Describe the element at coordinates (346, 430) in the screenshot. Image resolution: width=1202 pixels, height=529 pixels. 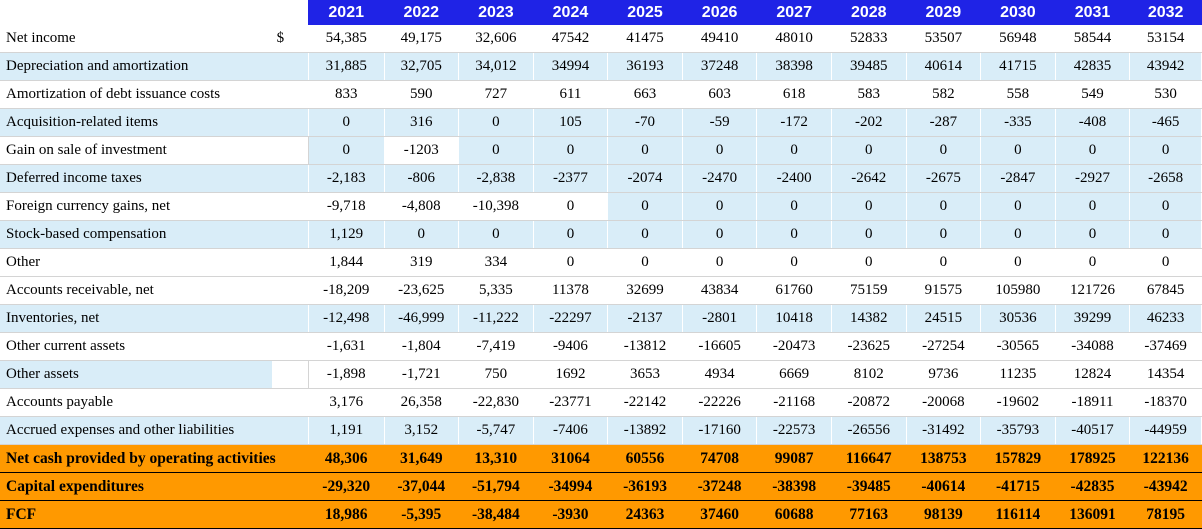
I see `value-cell: 1,191` at that location.